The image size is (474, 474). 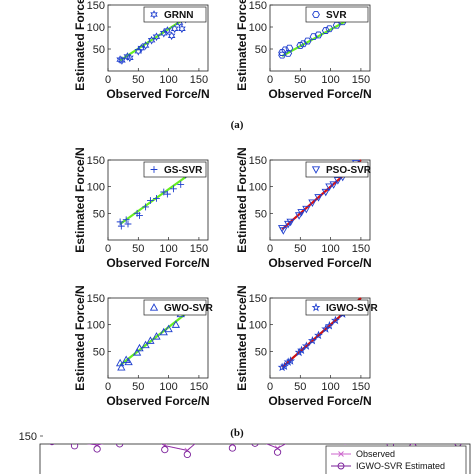 What do you see at coordinates (237, 433) in the screenshot?
I see `caption-b: (b)` at bounding box center [237, 433].